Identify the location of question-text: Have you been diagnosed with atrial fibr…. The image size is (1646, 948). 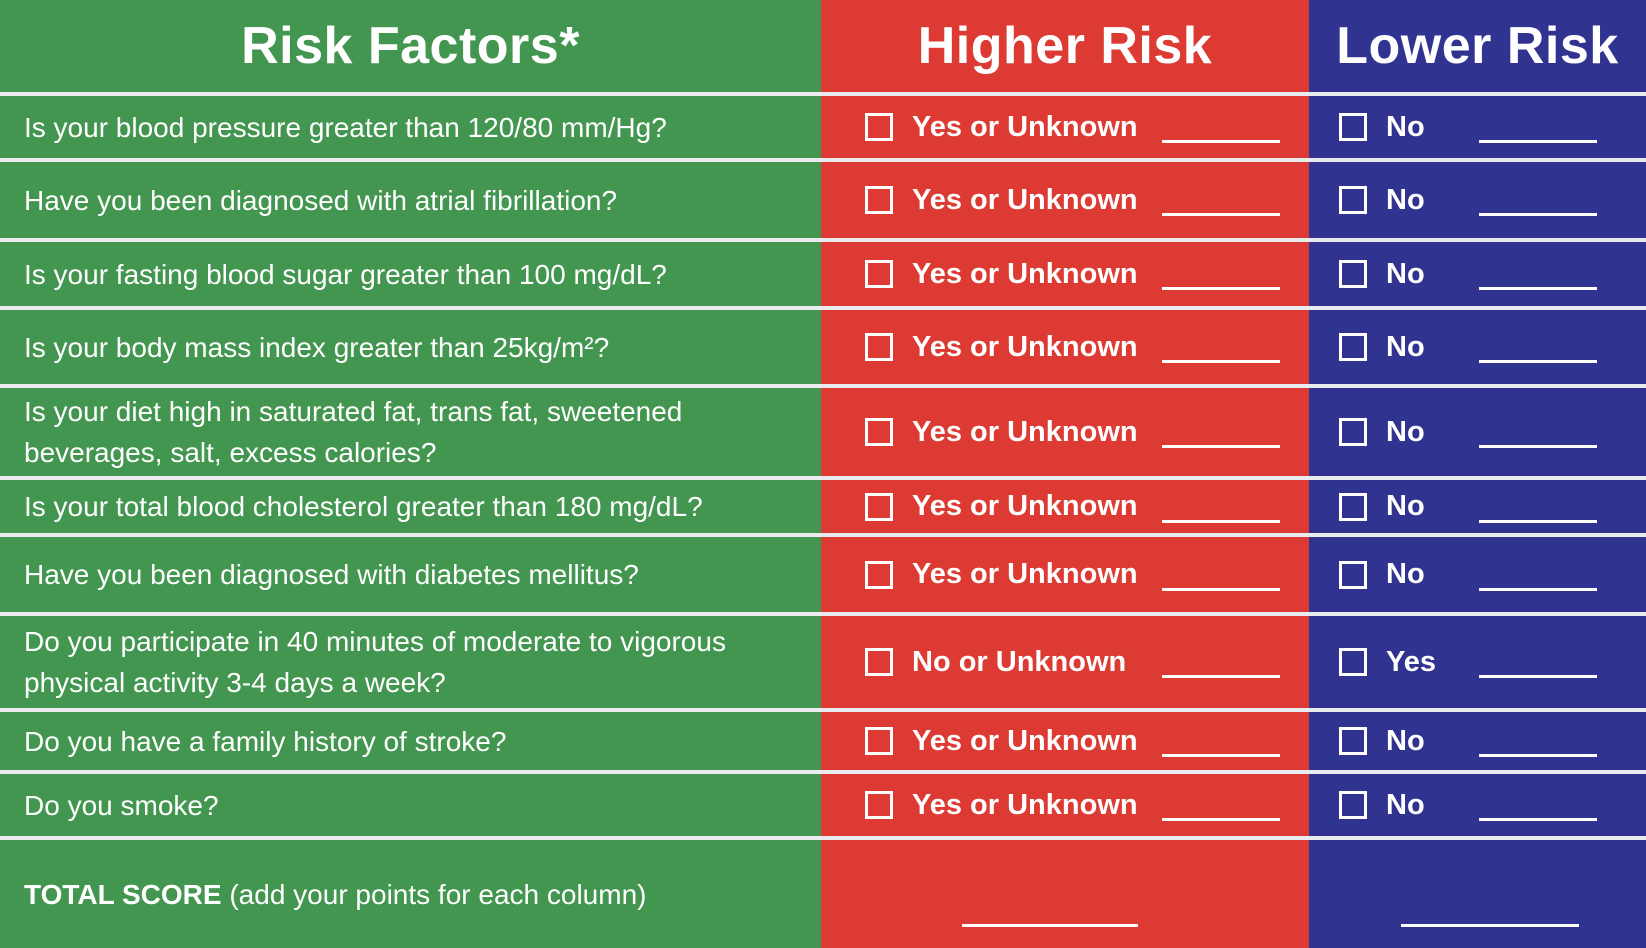
(321, 200).